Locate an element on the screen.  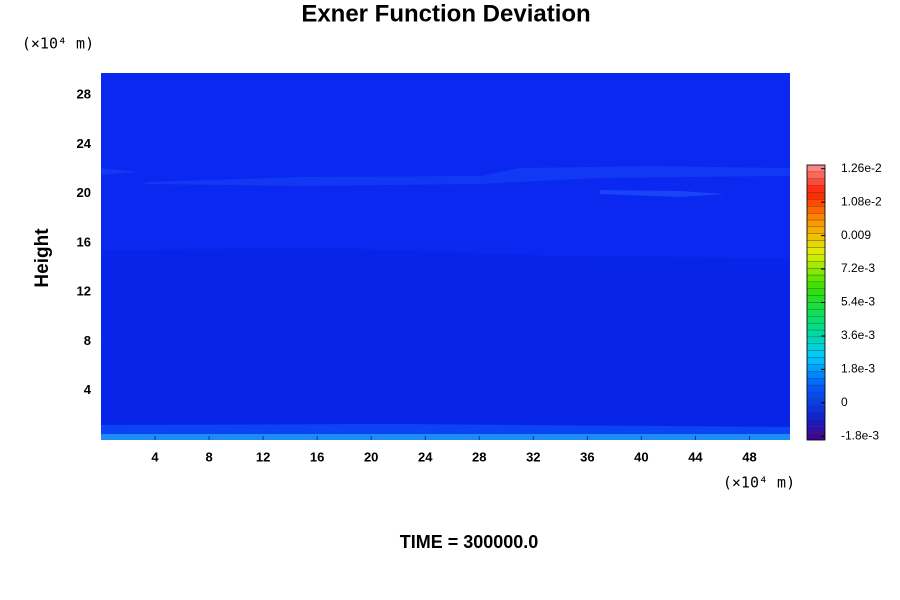
x-tick-label: 44 is located at coordinates (695, 456).